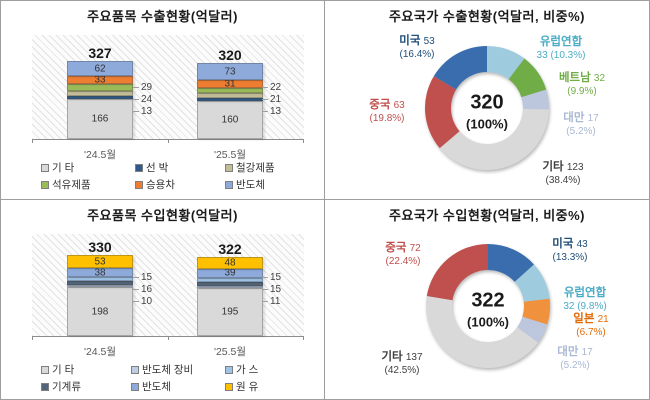 This screenshot has height=400, width=650. I want to click on donut-center-percent: (100%), so click(487, 124).